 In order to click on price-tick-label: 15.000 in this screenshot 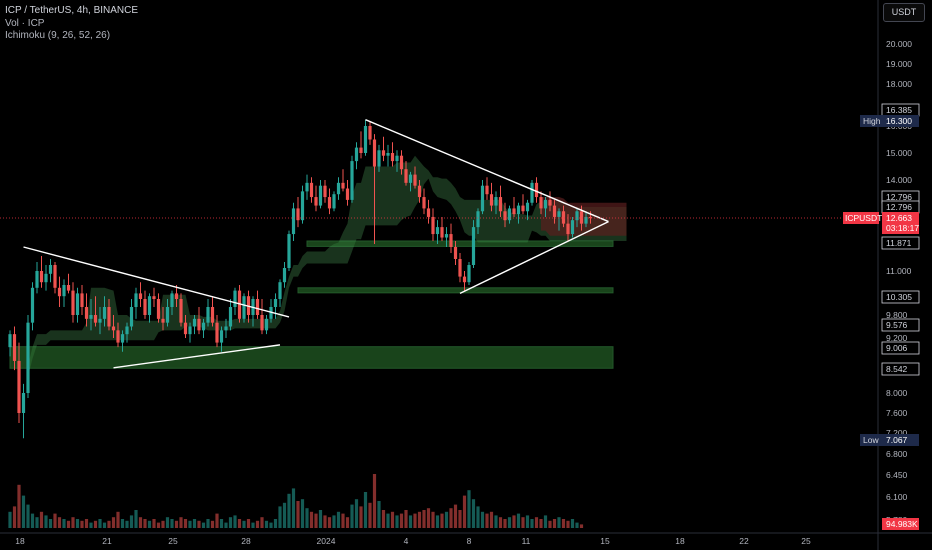, I will do `click(899, 153)`.